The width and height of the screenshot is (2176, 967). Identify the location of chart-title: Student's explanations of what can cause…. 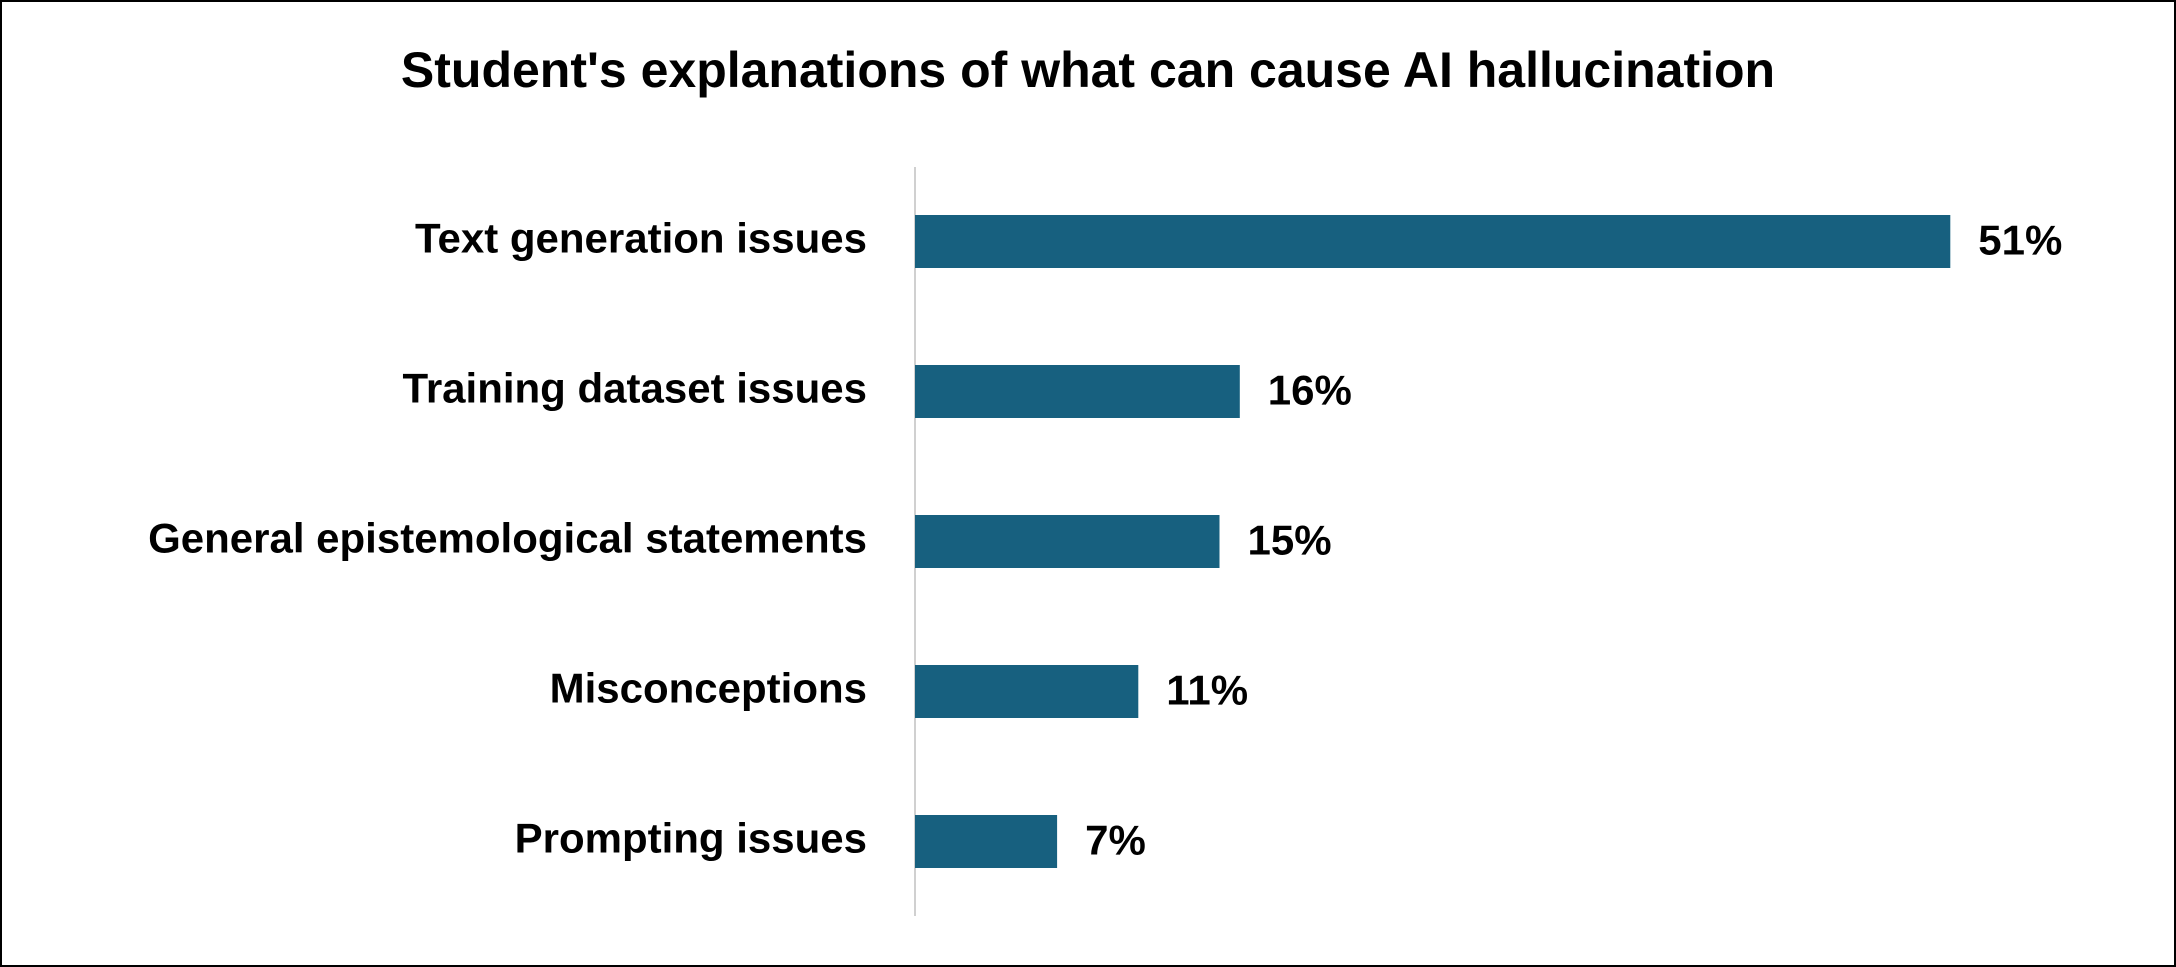
(1088, 70).